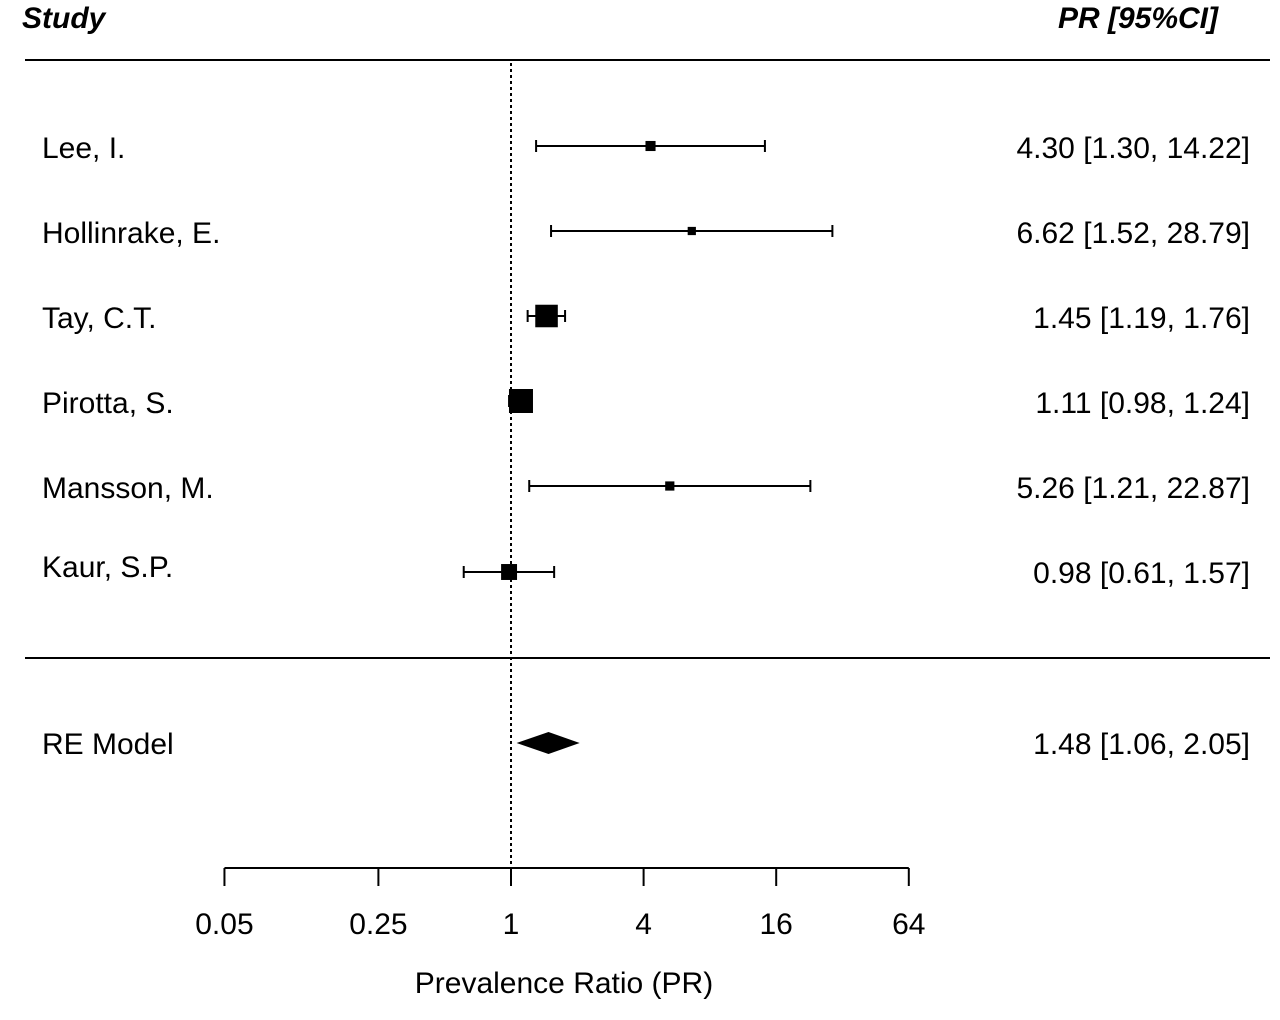 This screenshot has width=1280, height=1020. What do you see at coordinates (776, 924) in the screenshot?
I see `x-tick-label: 16` at bounding box center [776, 924].